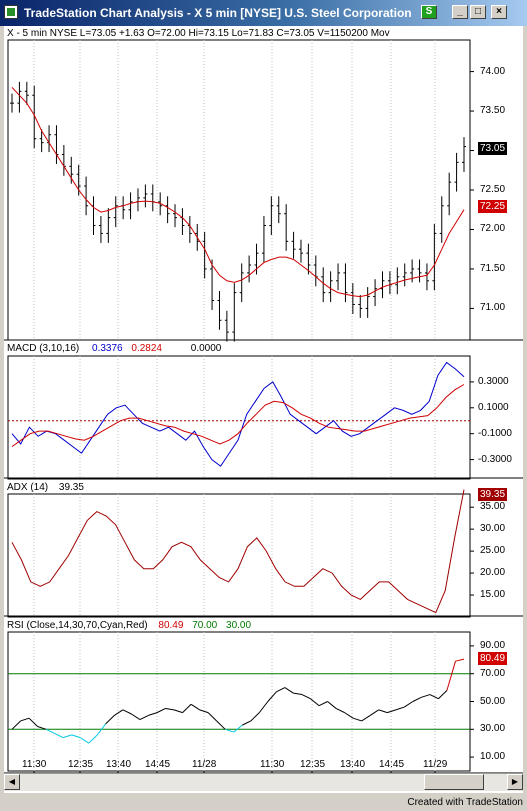 Image resolution: width=527 pixels, height=811 pixels. Describe the element at coordinates (263, 782) in the screenshot. I see `horizontal-scrollbar: ◀ ▶` at that location.